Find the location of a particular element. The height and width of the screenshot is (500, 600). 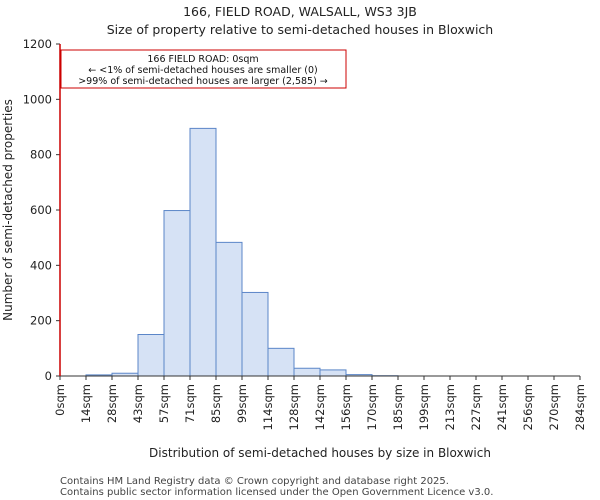

annotation-box is located at coordinates (203, 69).